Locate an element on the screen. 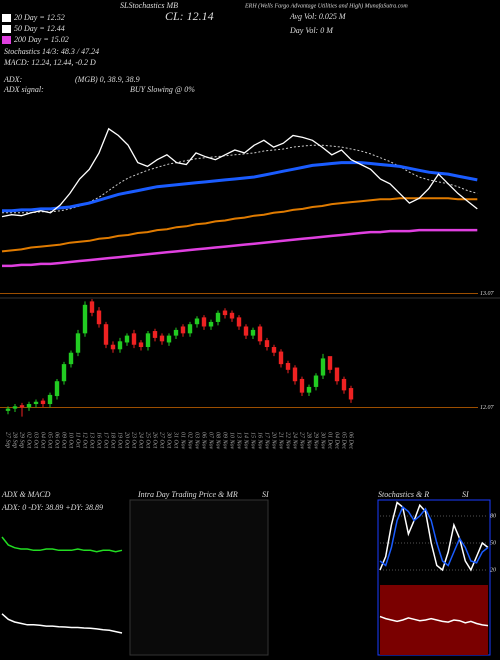  x-tick-label: 12 Oct is located at coordinates (85, 440).